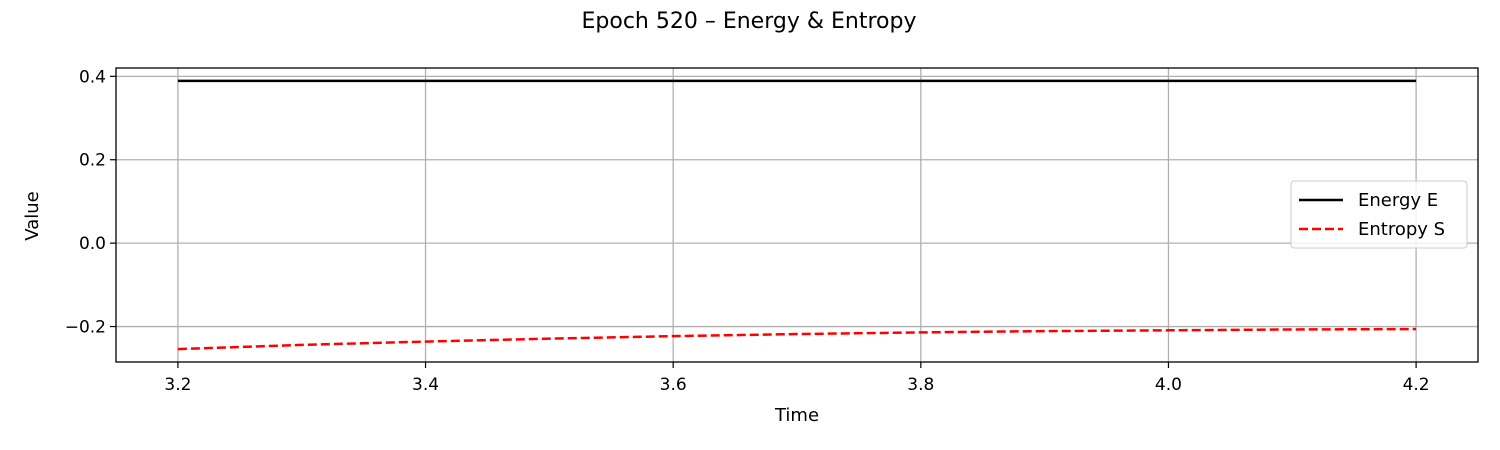 The image size is (1500, 450). What do you see at coordinates (673, 385) in the screenshot?
I see `x-tick-label: 3.6` at bounding box center [673, 385].